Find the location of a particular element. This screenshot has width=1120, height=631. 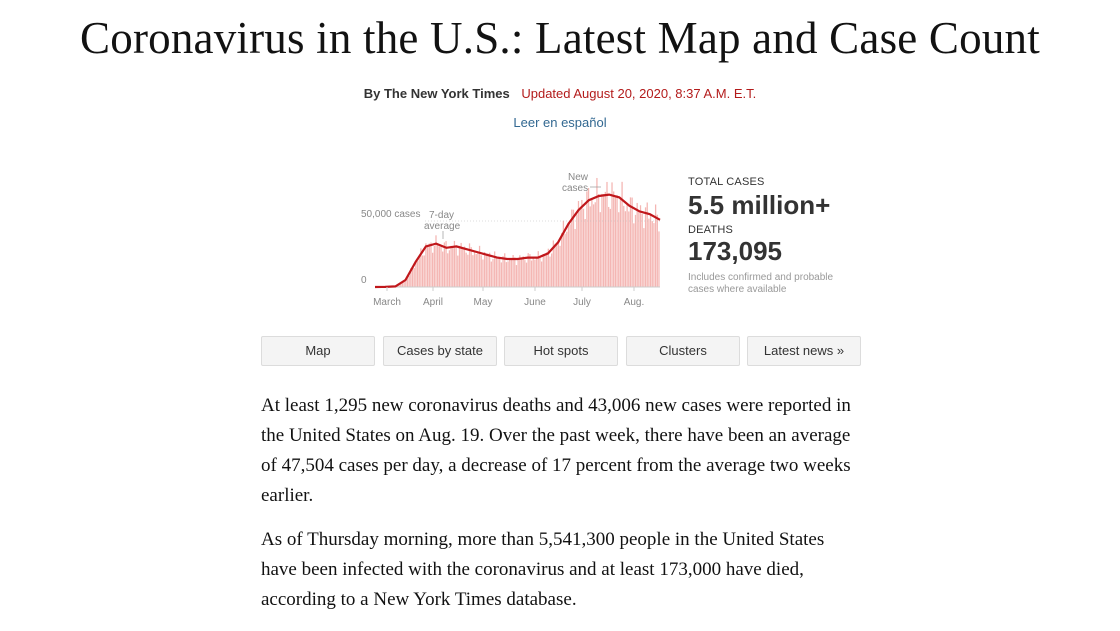

x-axis-labels: March April May June July Aug. is located at coordinates (508, 297).